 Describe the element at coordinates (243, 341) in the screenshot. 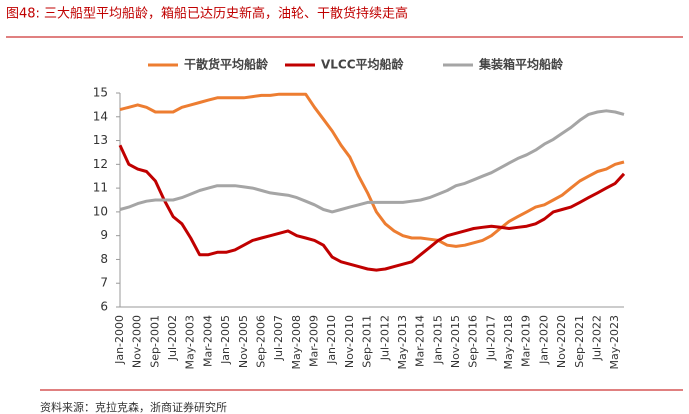

I see `x-tick-label: Nov-2005` at that location.